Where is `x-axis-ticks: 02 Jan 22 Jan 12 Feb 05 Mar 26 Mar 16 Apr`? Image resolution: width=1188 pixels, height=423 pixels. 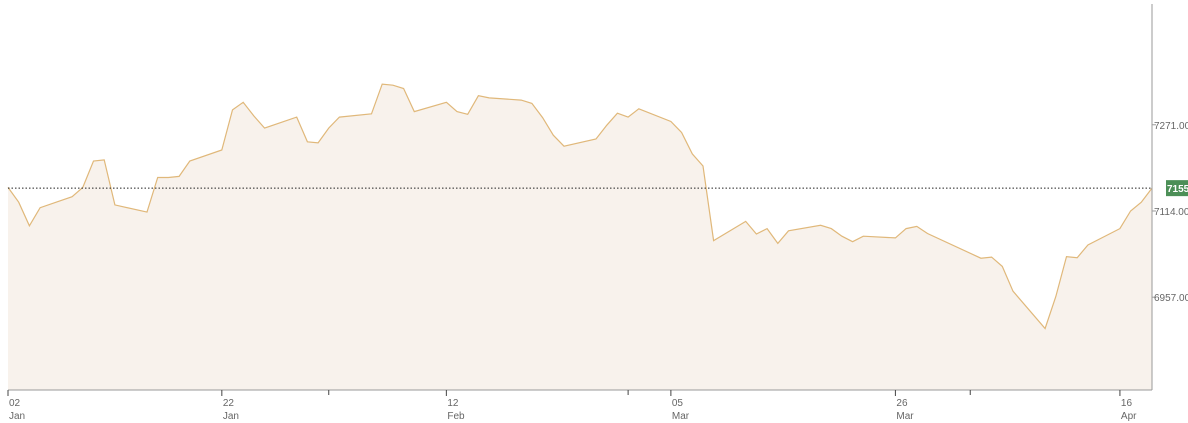
x-axis-ticks: 02 Jan 22 Jan 12 Feb 05 Mar 26 Mar 16 Apr is located at coordinates (572, 406).